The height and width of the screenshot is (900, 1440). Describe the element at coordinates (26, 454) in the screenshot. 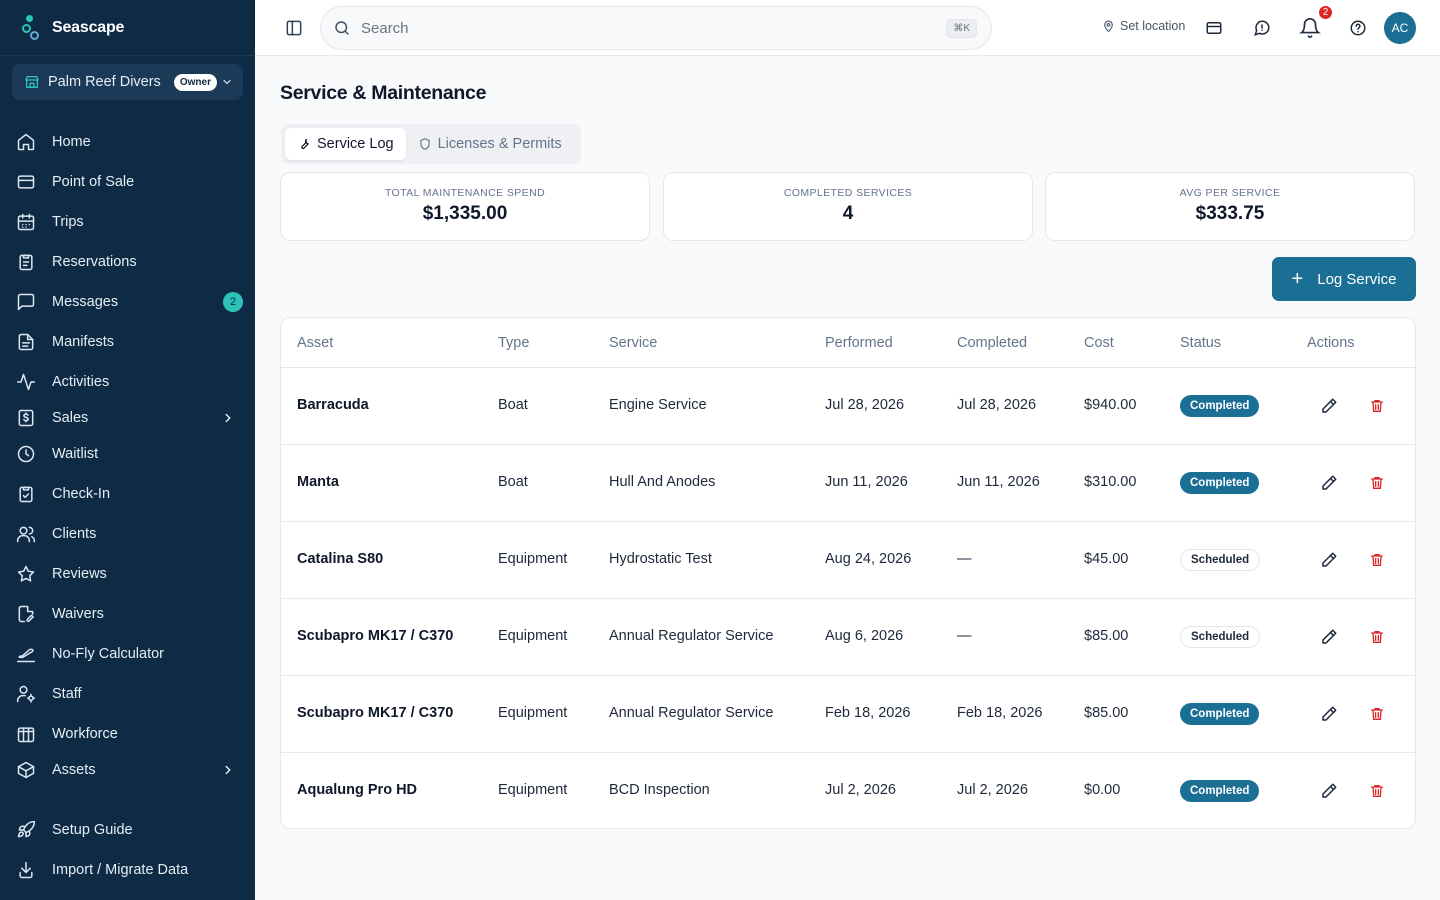

I see `clock-icon` at that location.